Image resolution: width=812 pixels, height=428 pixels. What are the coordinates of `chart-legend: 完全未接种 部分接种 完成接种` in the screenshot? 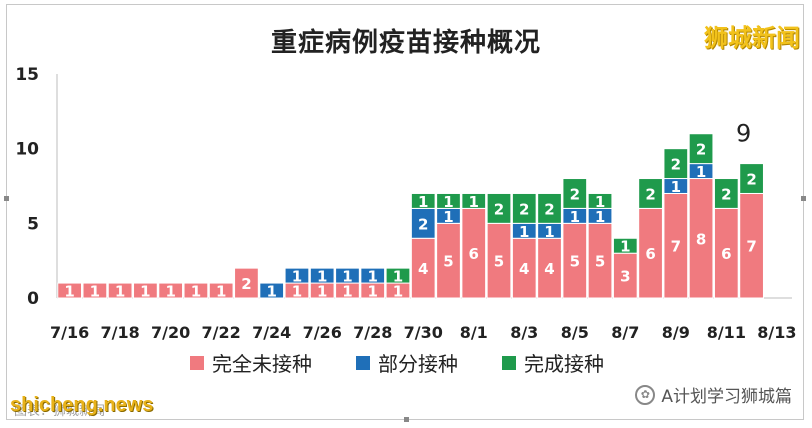 It's located at (397, 362).